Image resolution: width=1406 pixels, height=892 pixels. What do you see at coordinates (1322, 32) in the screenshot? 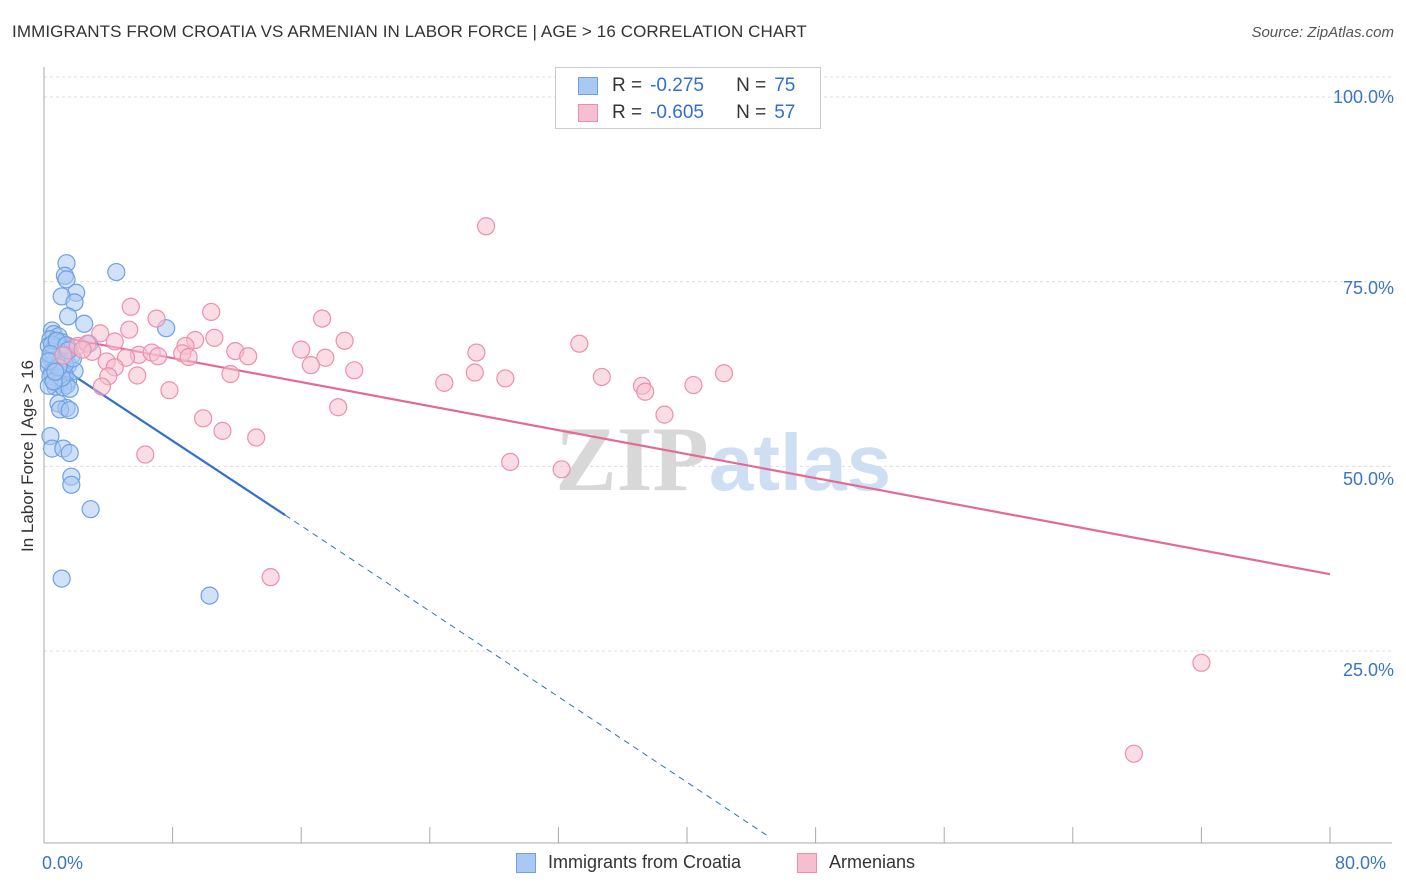
I see `chart-source: Source: ZipAtlas.com` at bounding box center [1322, 32].